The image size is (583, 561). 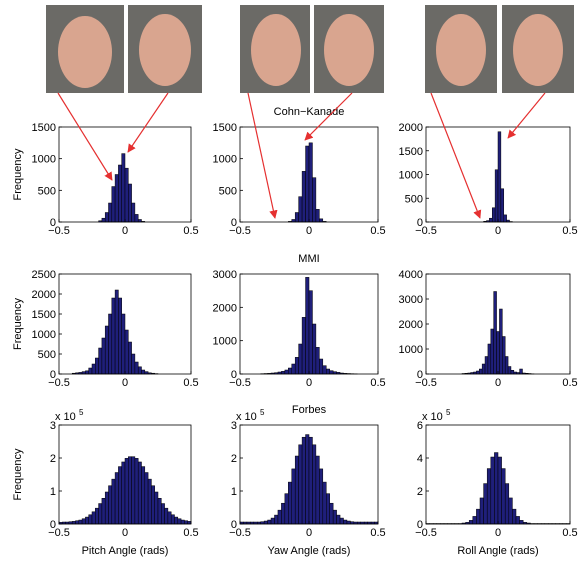 I want to click on y-tick-label: 0, so click(x=420, y=525).